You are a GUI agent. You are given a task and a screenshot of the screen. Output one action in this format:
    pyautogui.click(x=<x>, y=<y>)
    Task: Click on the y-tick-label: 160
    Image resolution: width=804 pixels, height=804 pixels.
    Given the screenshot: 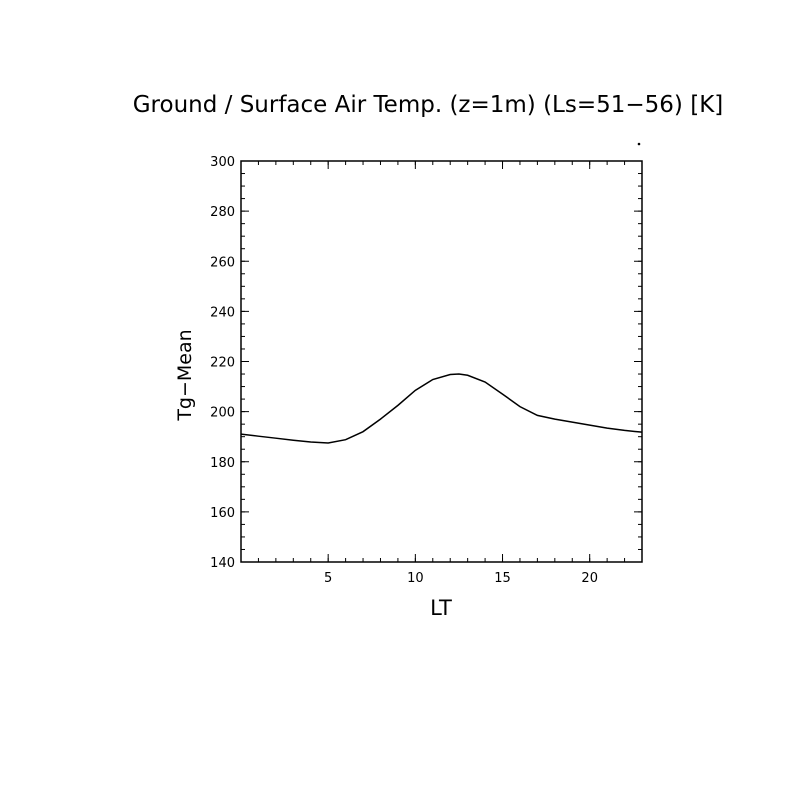 What is the action you would take?
    pyautogui.click(x=222, y=513)
    